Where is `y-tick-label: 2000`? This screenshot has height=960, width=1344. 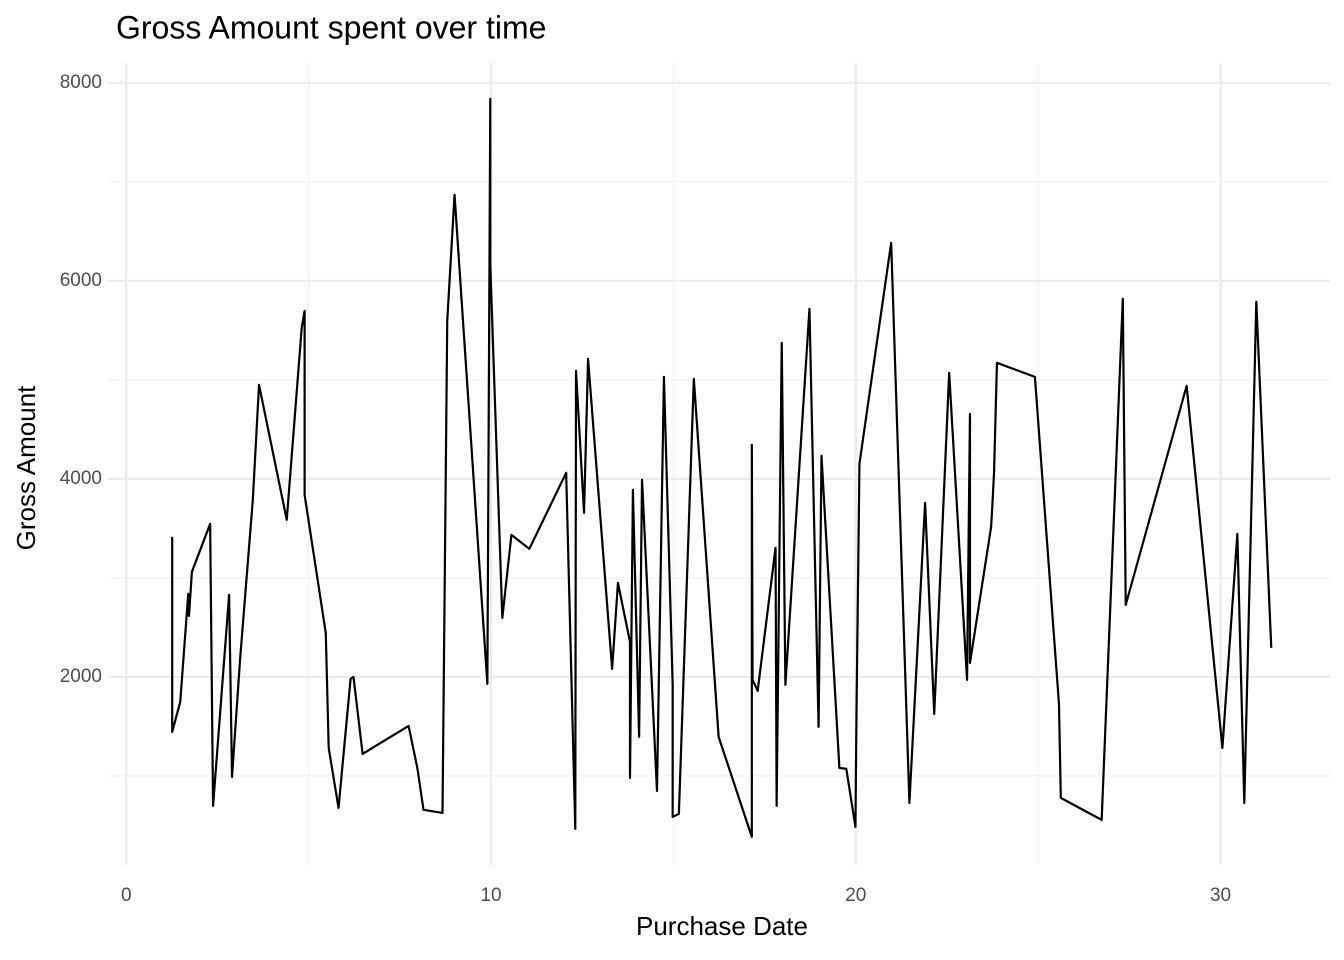
y-tick-label: 2000 is located at coordinates (81, 676).